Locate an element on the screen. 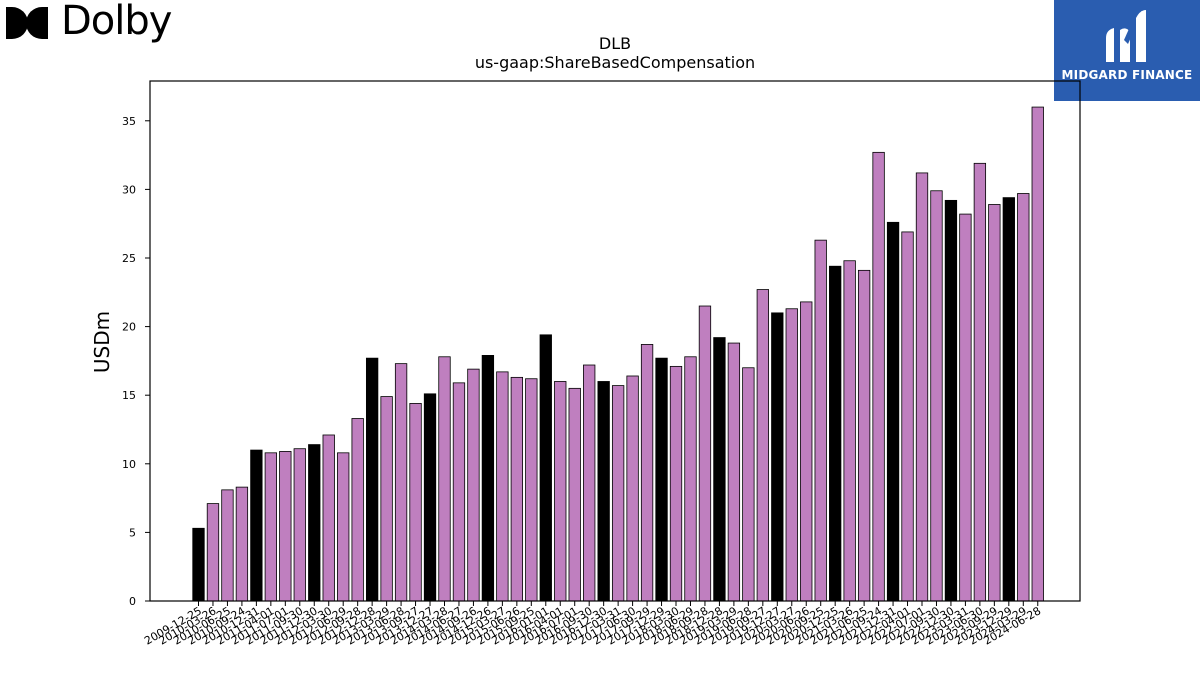 Image resolution: width=1200 pixels, height=675 pixels. y-tick-label: 30 is located at coordinates (129, 189).